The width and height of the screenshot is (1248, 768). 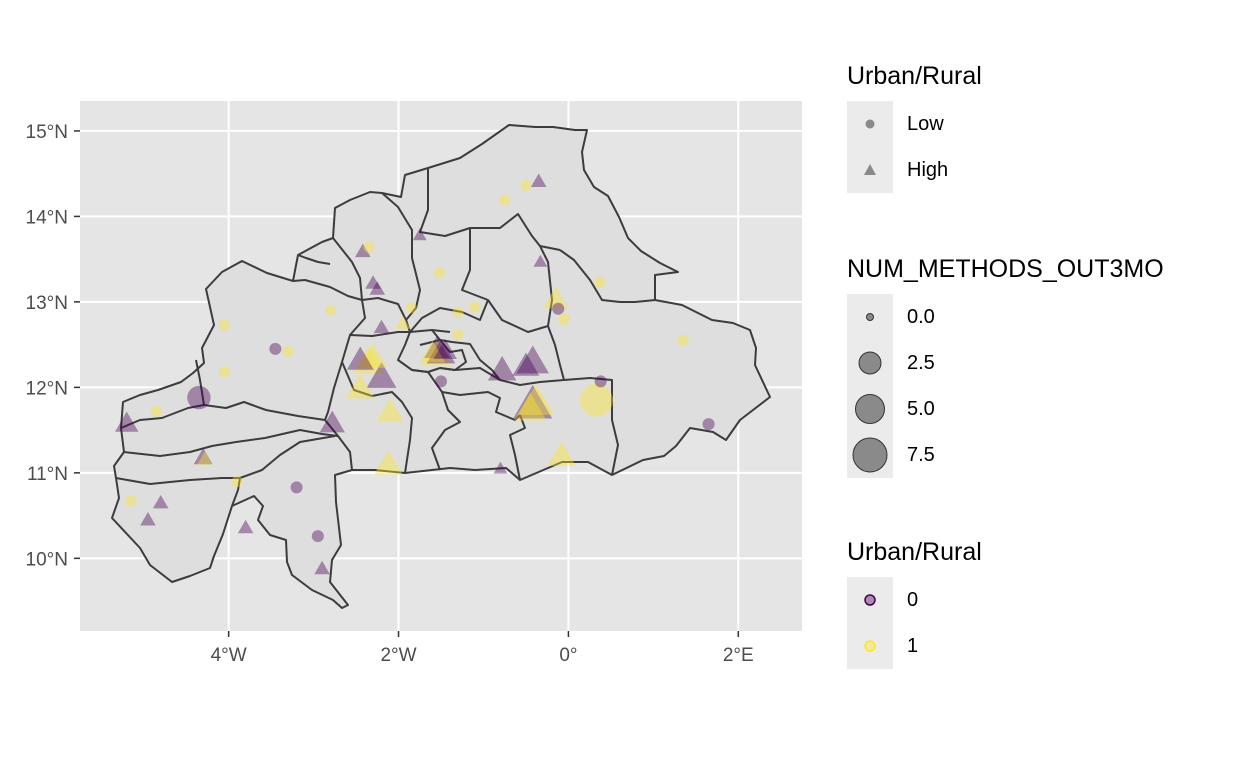 What do you see at coordinates (1005, 317) in the screenshot?
I see `size-legend-item: 0.0` at bounding box center [1005, 317].